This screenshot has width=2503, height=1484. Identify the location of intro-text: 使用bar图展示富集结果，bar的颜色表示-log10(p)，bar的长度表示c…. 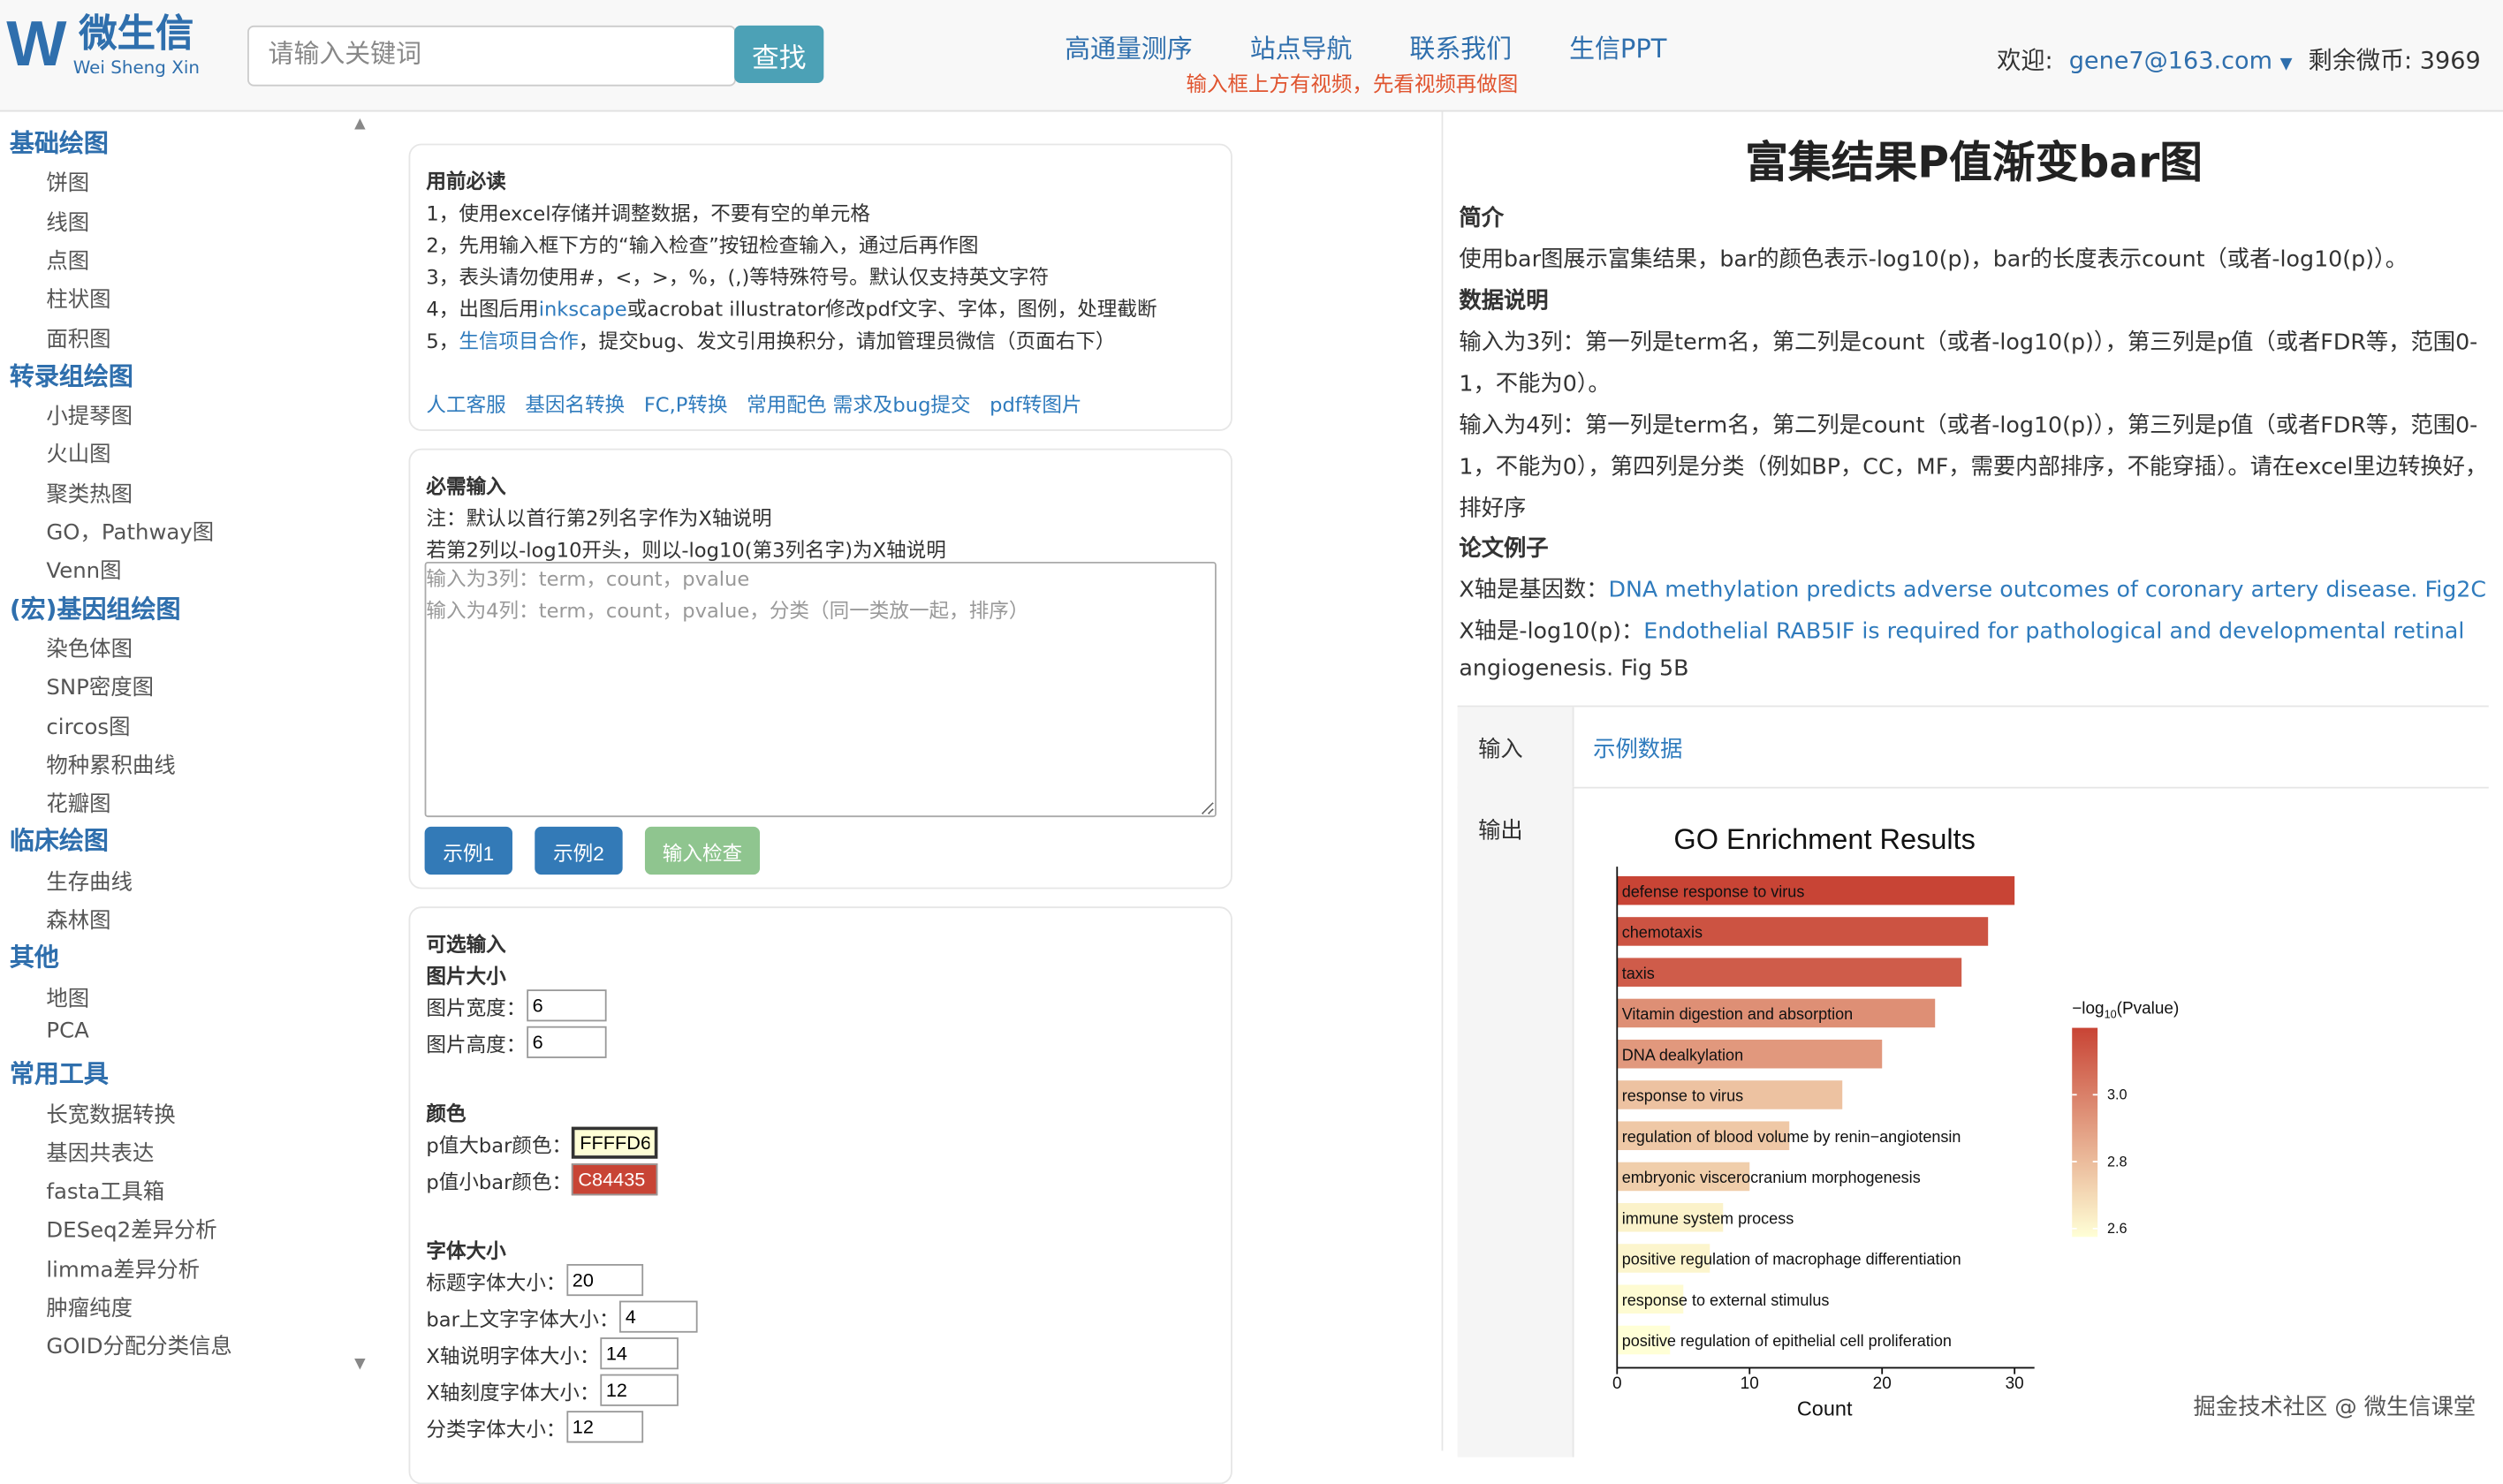
(1933, 260).